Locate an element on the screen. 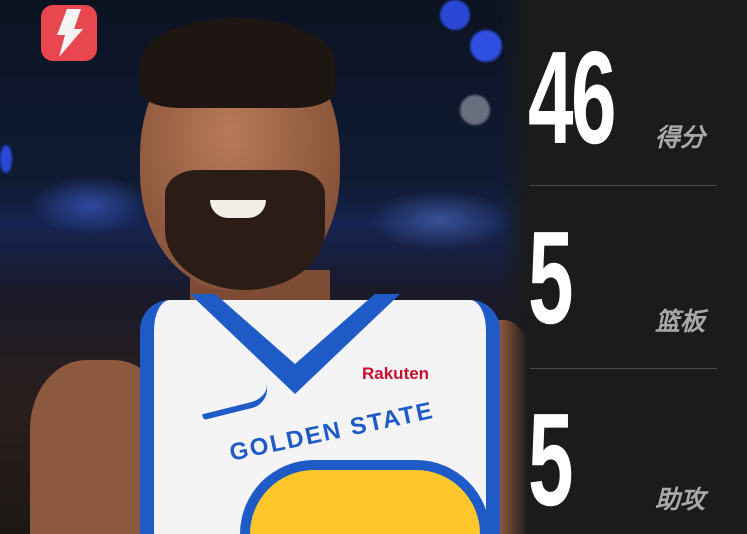 The width and height of the screenshot is (747, 534). stat-value-rebounds: 5 is located at coordinates (551, 277).